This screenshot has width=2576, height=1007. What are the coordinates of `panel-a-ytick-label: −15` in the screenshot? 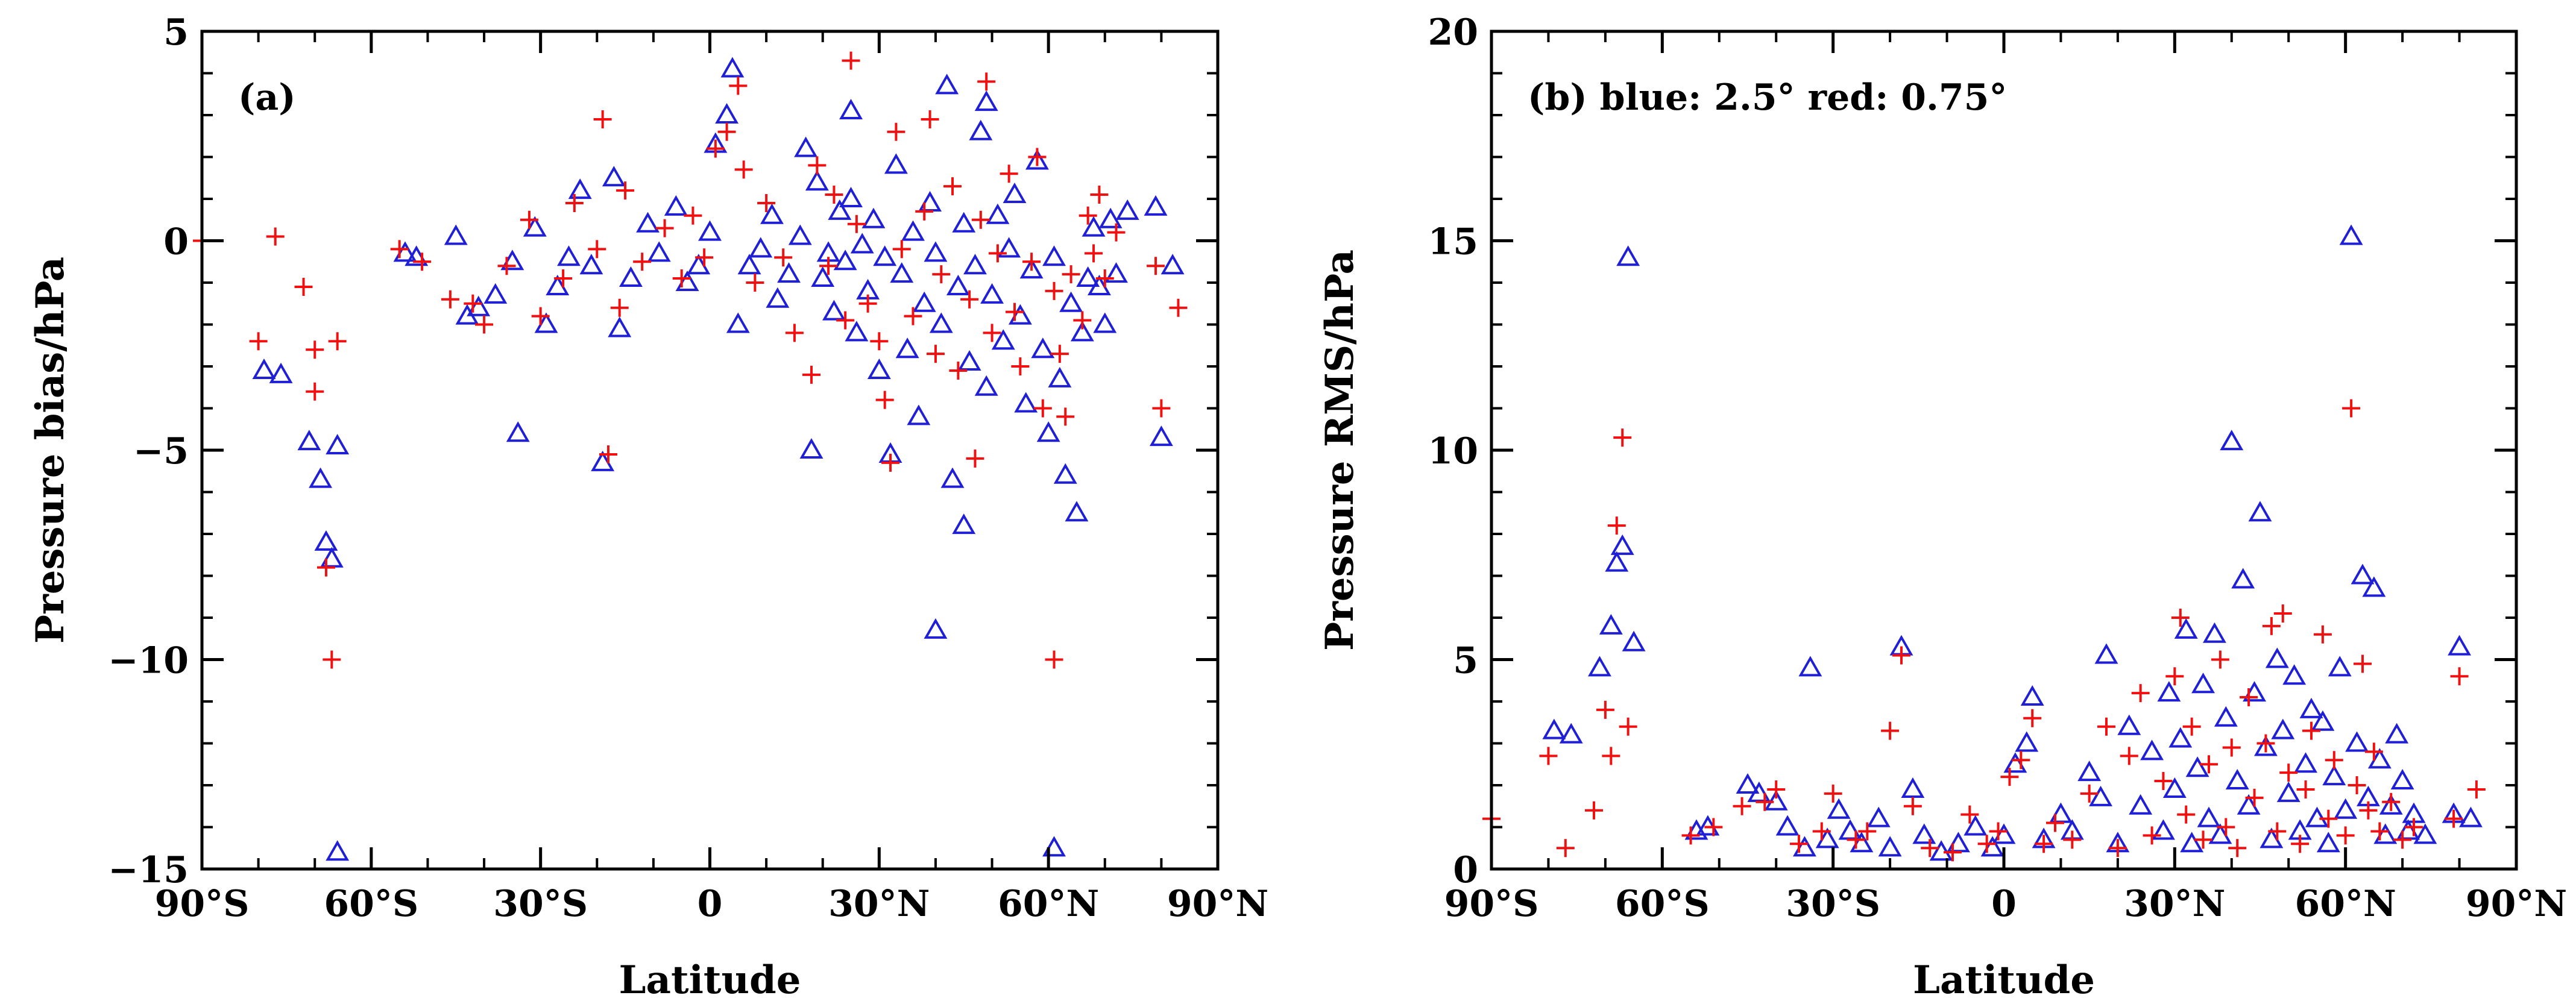 It's located at (148, 870).